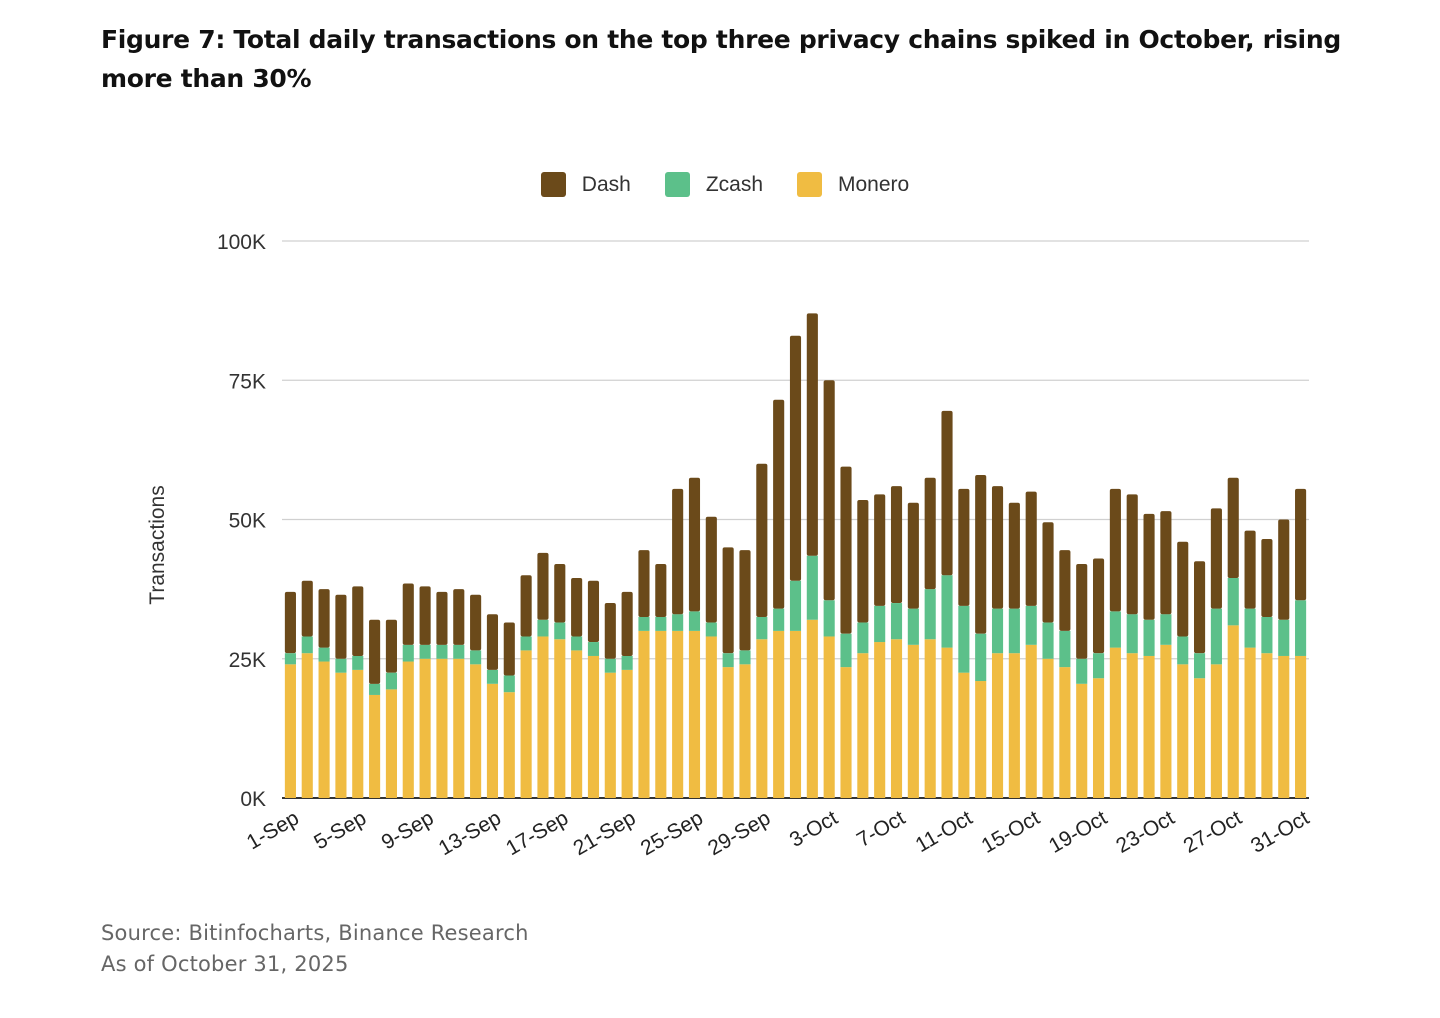 The image size is (1440, 1018). Describe the element at coordinates (880, 646) in the screenshot. I see `bar-stack-6-Oct` at that location.